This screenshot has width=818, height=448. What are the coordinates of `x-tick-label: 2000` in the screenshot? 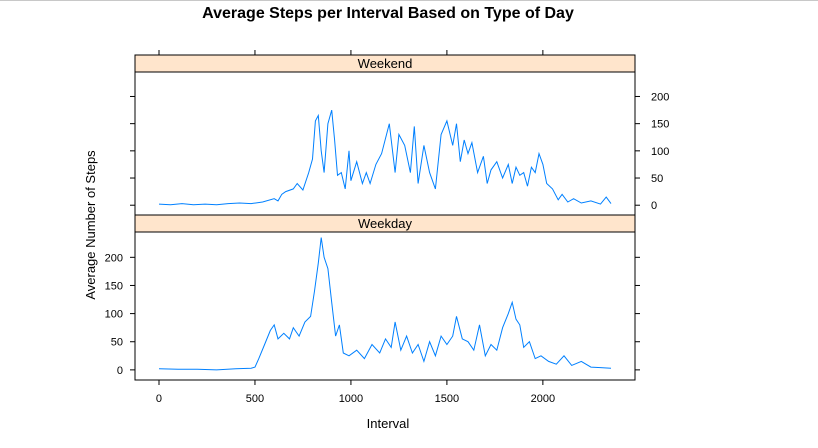 It's located at (543, 399).